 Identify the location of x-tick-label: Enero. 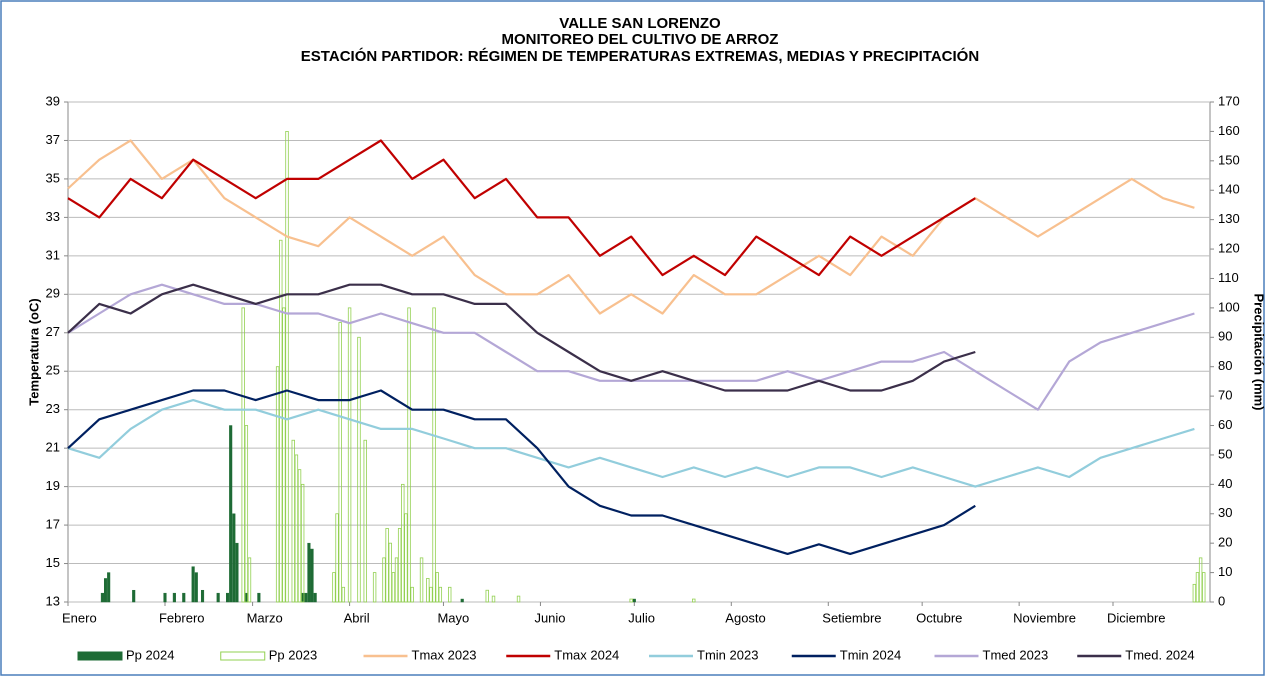
(79, 617).